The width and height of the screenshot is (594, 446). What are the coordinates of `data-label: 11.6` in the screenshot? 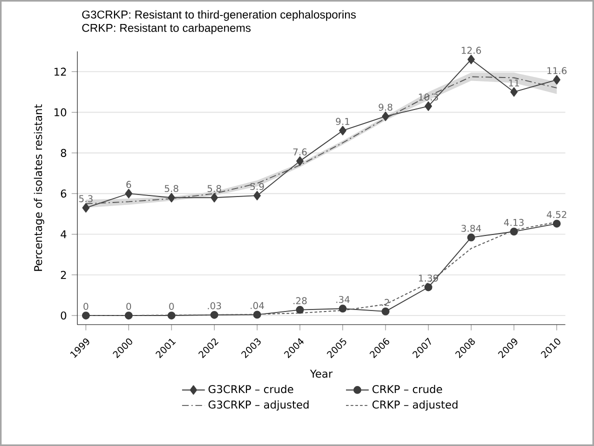 It's located at (557, 70).